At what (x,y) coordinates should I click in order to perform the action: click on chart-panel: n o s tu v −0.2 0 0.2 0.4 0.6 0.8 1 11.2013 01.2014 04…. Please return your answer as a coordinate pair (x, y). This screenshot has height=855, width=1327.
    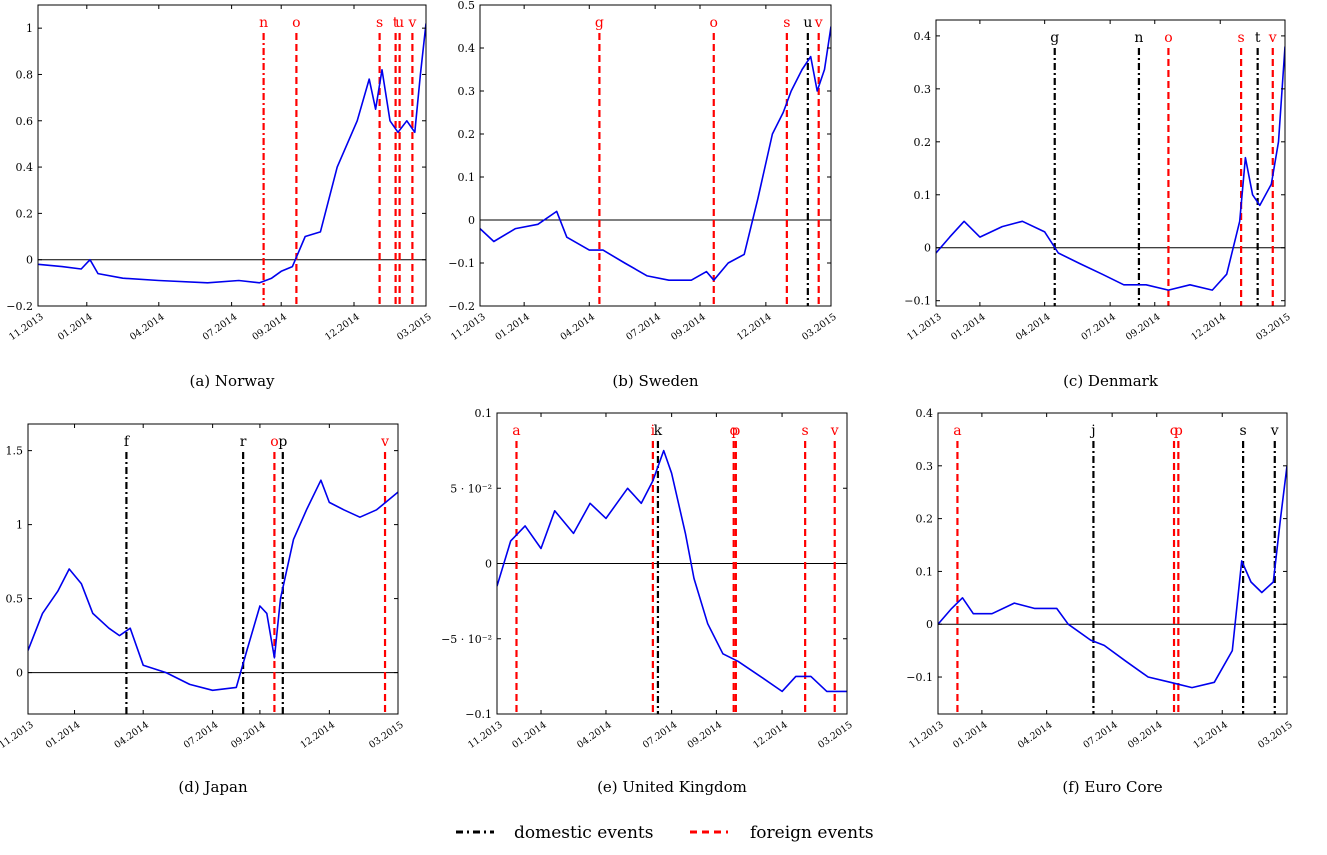
    Looking at the image, I should click on (220, 197).